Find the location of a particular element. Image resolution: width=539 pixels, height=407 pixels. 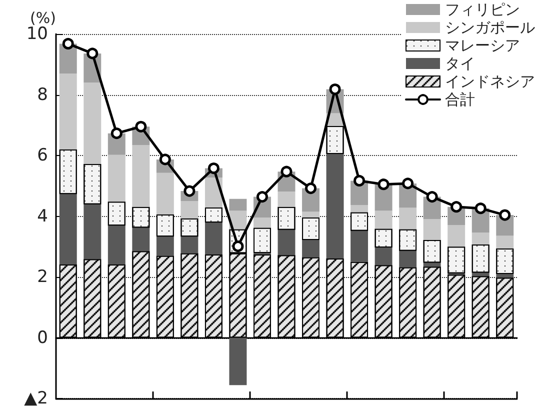

y-tick-label: 6 is located at coordinates (42, 156).